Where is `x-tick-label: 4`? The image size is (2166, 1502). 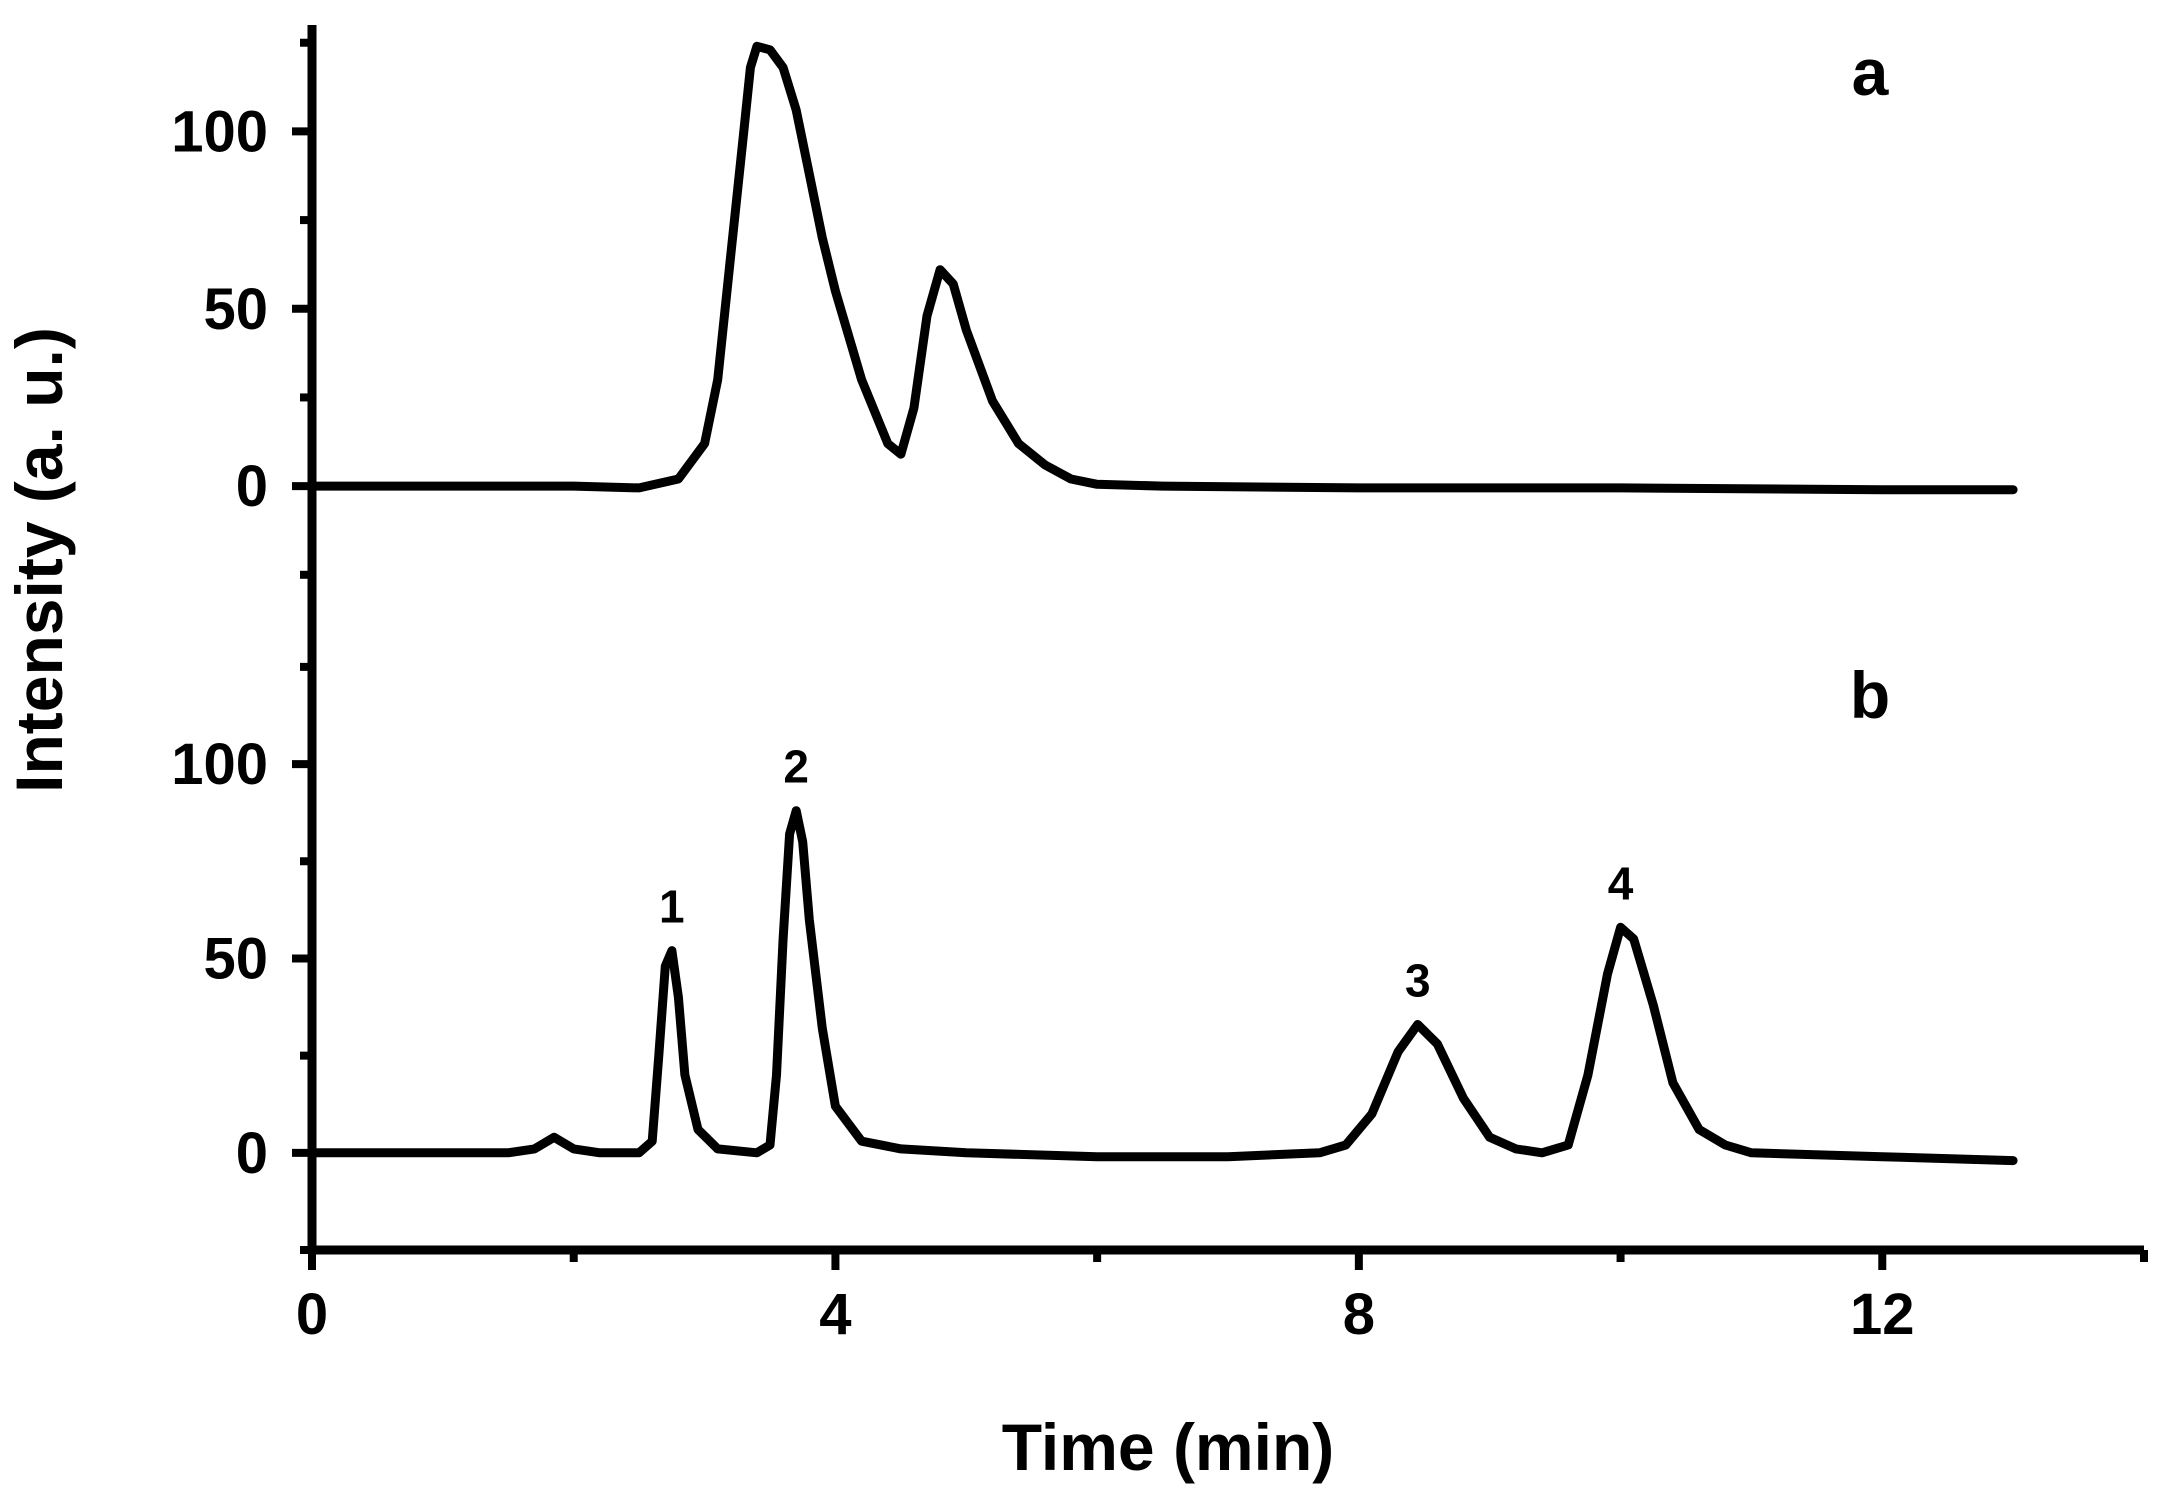
x-tick-label: 4 is located at coordinates (835, 1314).